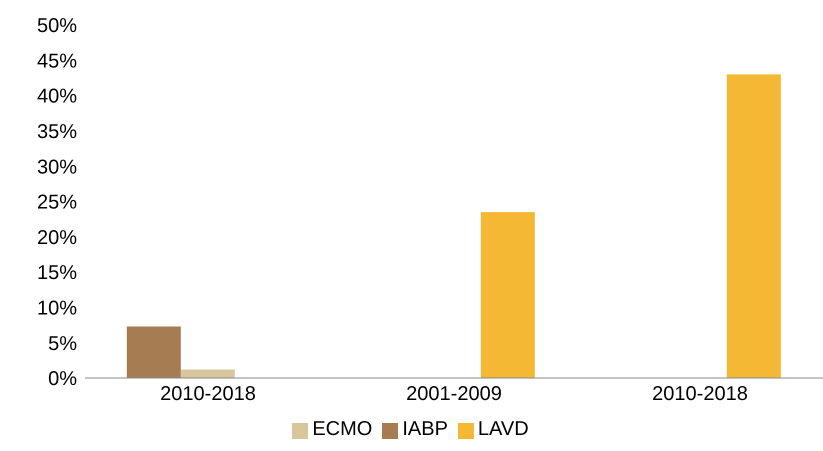 This screenshot has width=823, height=451. I want to click on legend-label: IABP, so click(425, 429).